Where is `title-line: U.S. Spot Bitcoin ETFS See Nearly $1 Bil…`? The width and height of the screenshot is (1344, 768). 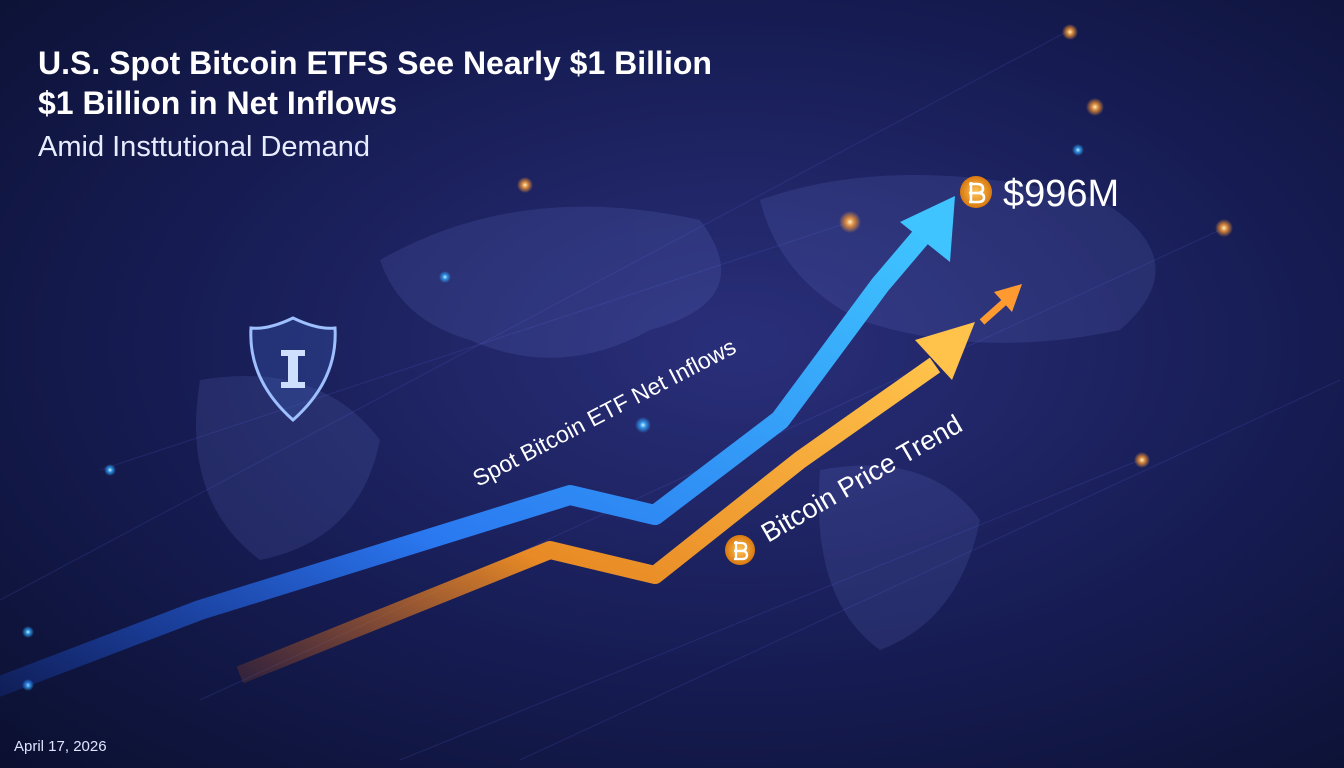
title-line: U.S. Spot Bitcoin ETFS See Nearly $1 Bil… is located at coordinates (375, 63).